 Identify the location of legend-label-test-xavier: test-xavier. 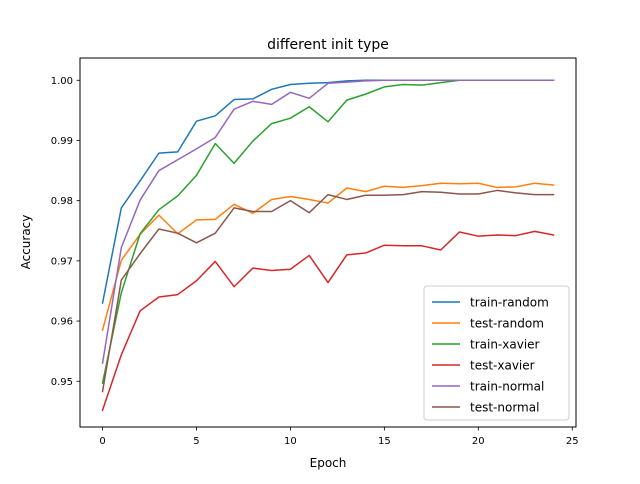
(502, 366).